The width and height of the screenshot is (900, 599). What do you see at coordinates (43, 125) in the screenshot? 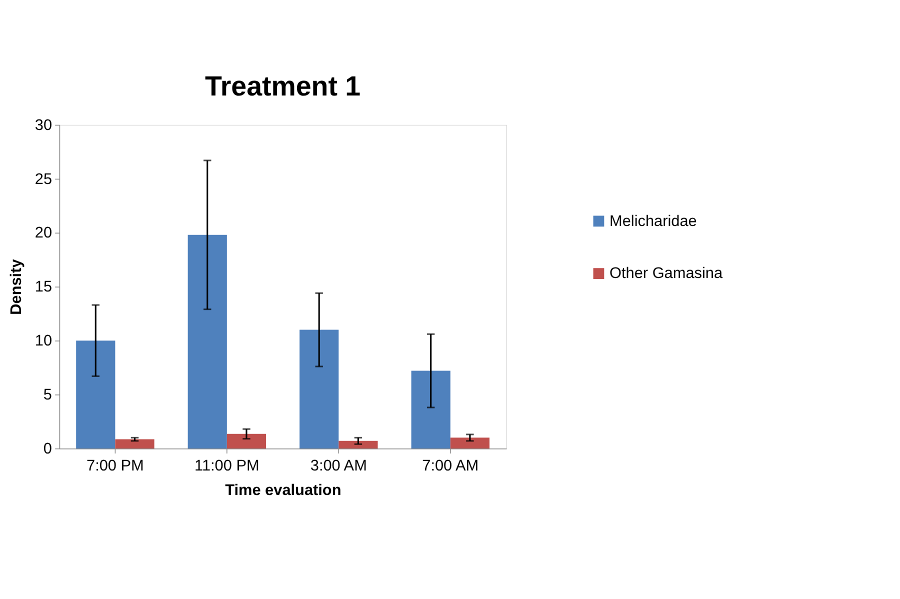
I see `y-tick-label: 30` at bounding box center [43, 125].